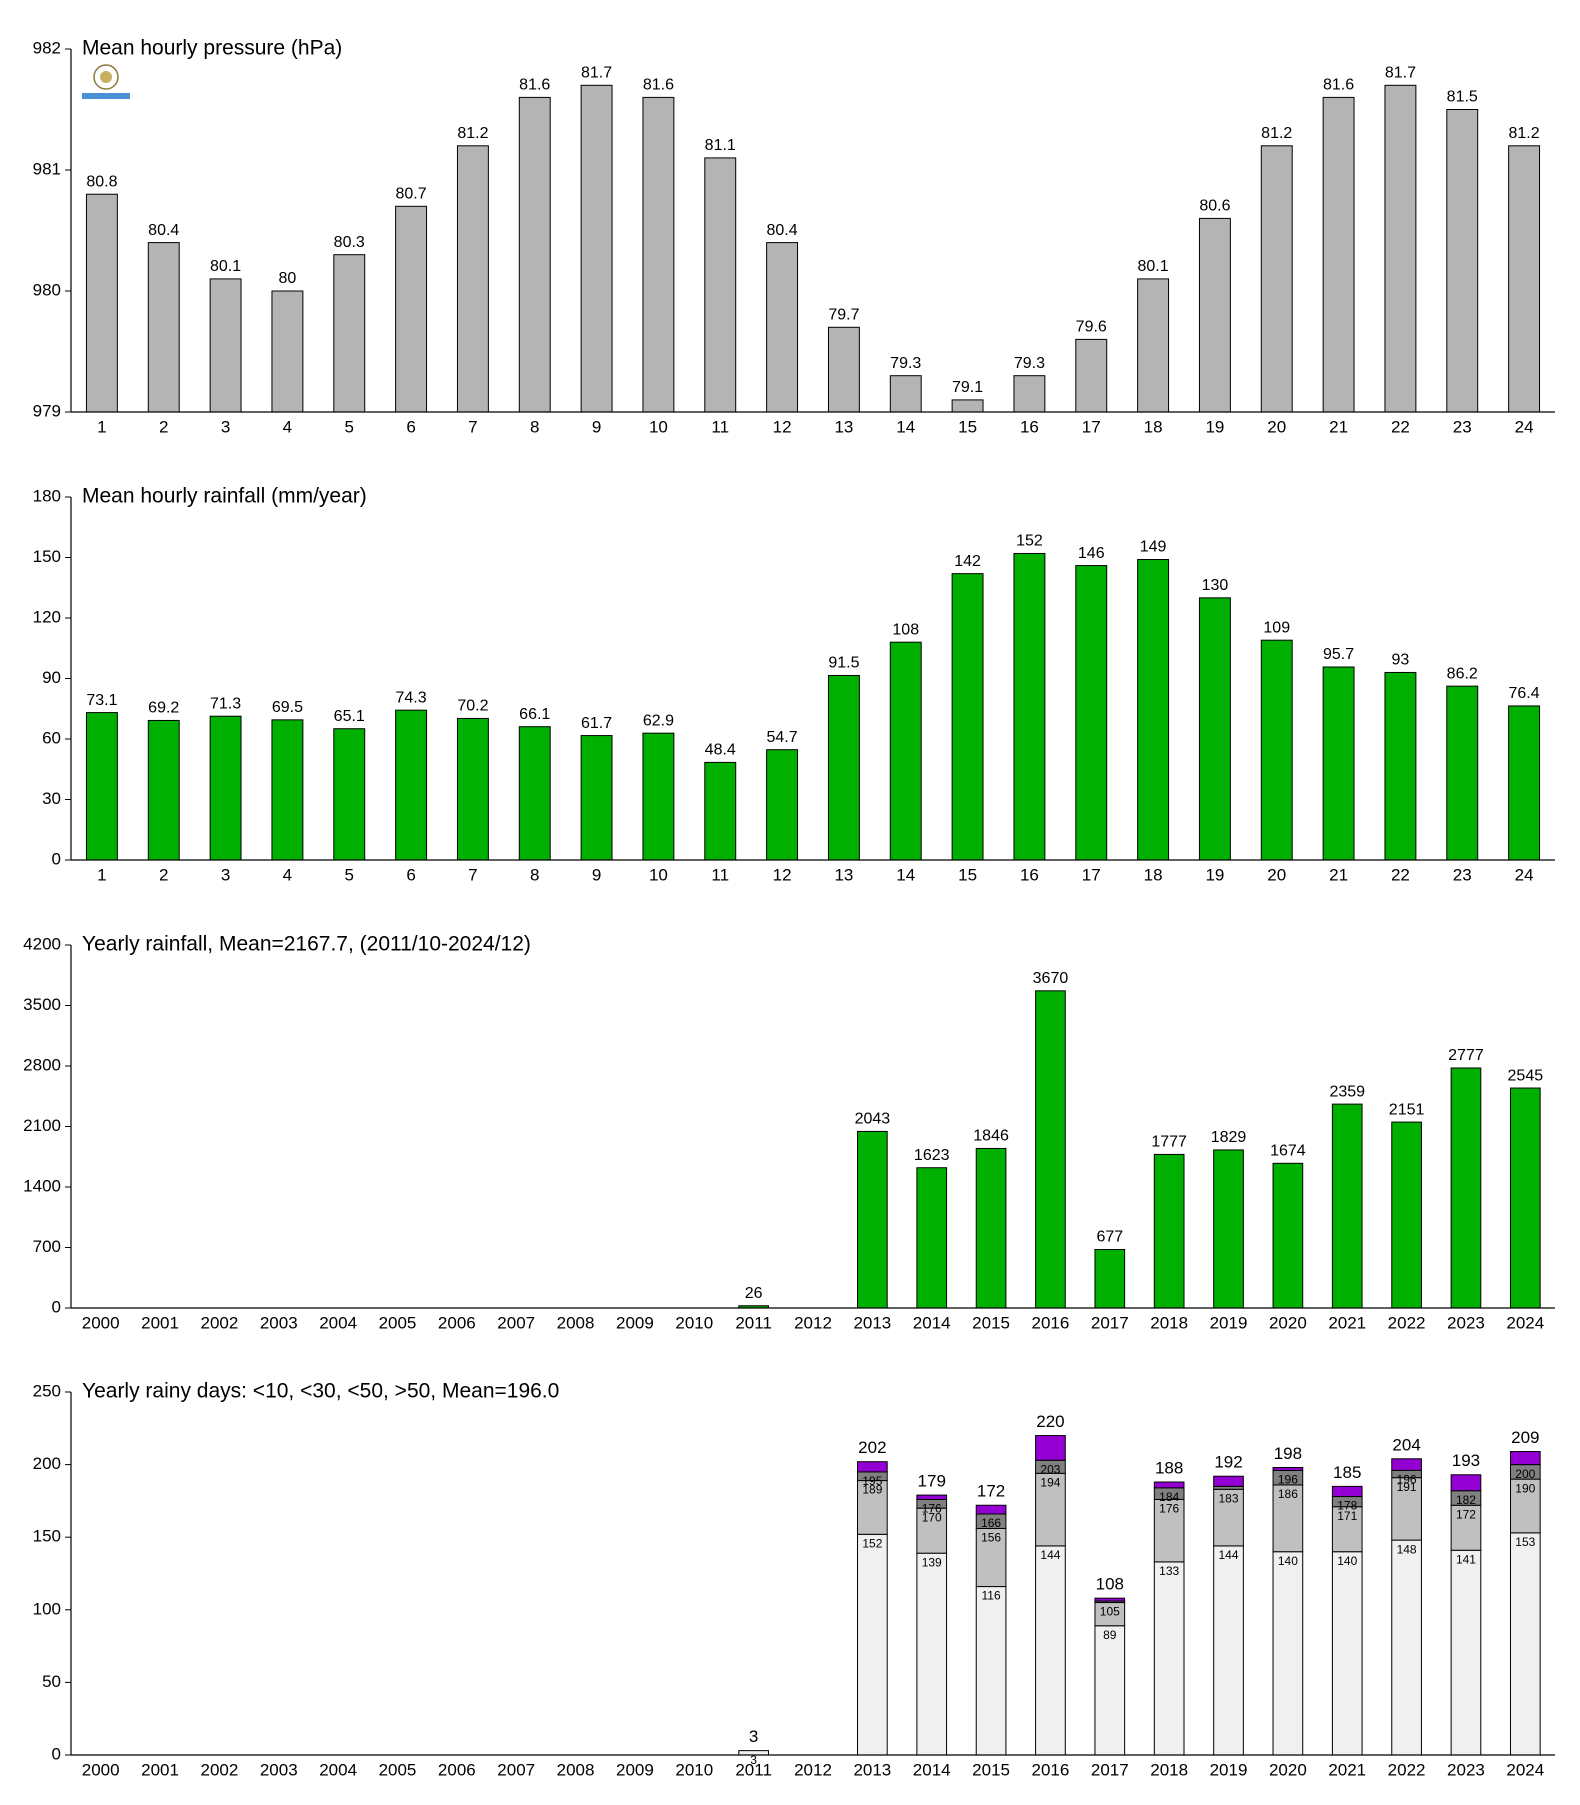 Image resolution: width=1580 pixels, height=1805 pixels. What do you see at coordinates (349, 716) in the screenshot?
I see `value-label: 65.1` at bounding box center [349, 716].